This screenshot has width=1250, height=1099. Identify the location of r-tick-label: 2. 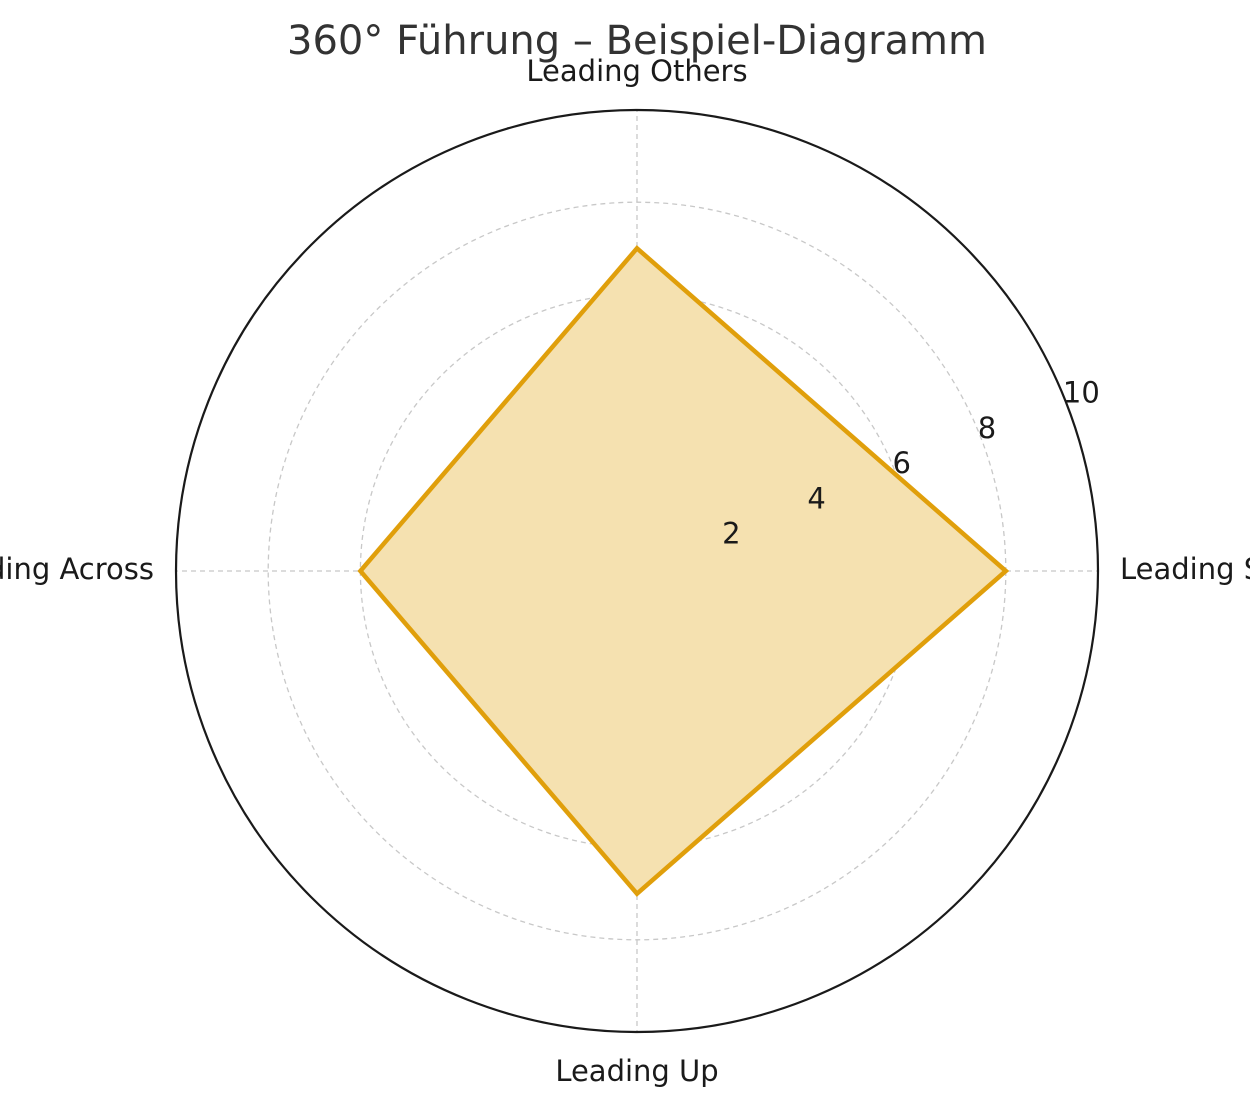
(731, 534).